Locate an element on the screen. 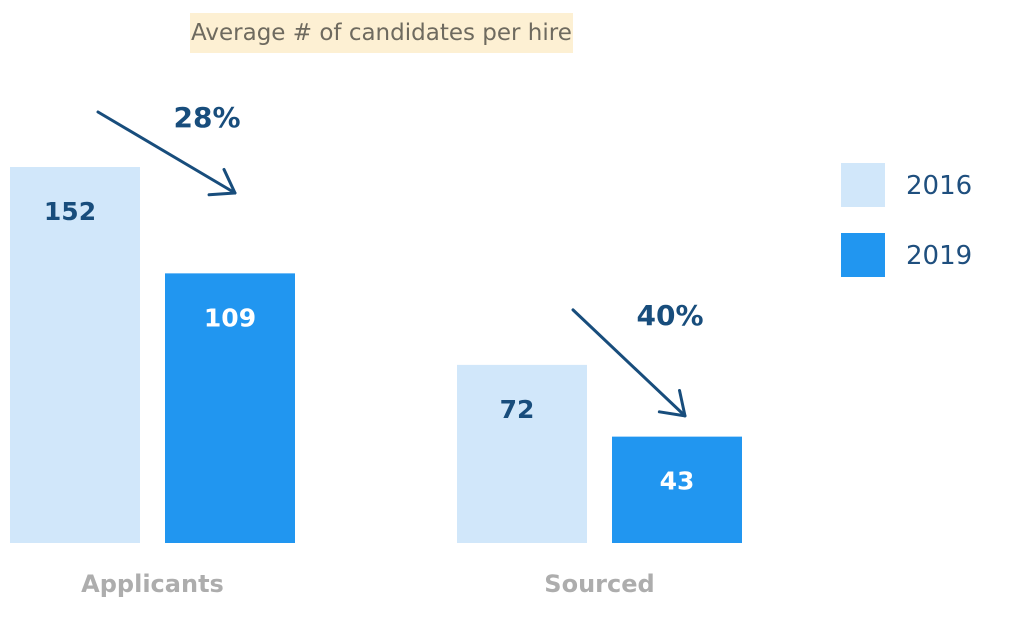  category-label-sourced: Sourced is located at coordinates (599, 584).